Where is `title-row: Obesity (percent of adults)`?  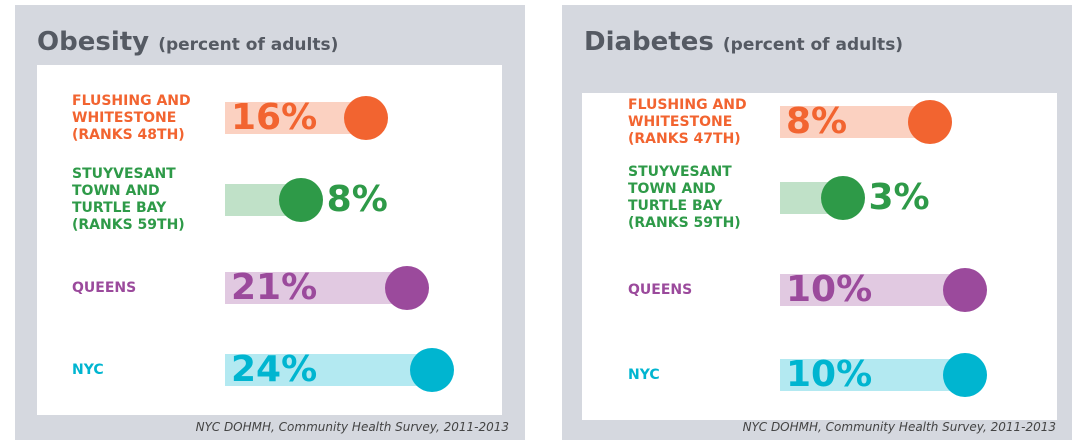 title-row: Obesity (percent of adults) is located at coordinates (187, 42).